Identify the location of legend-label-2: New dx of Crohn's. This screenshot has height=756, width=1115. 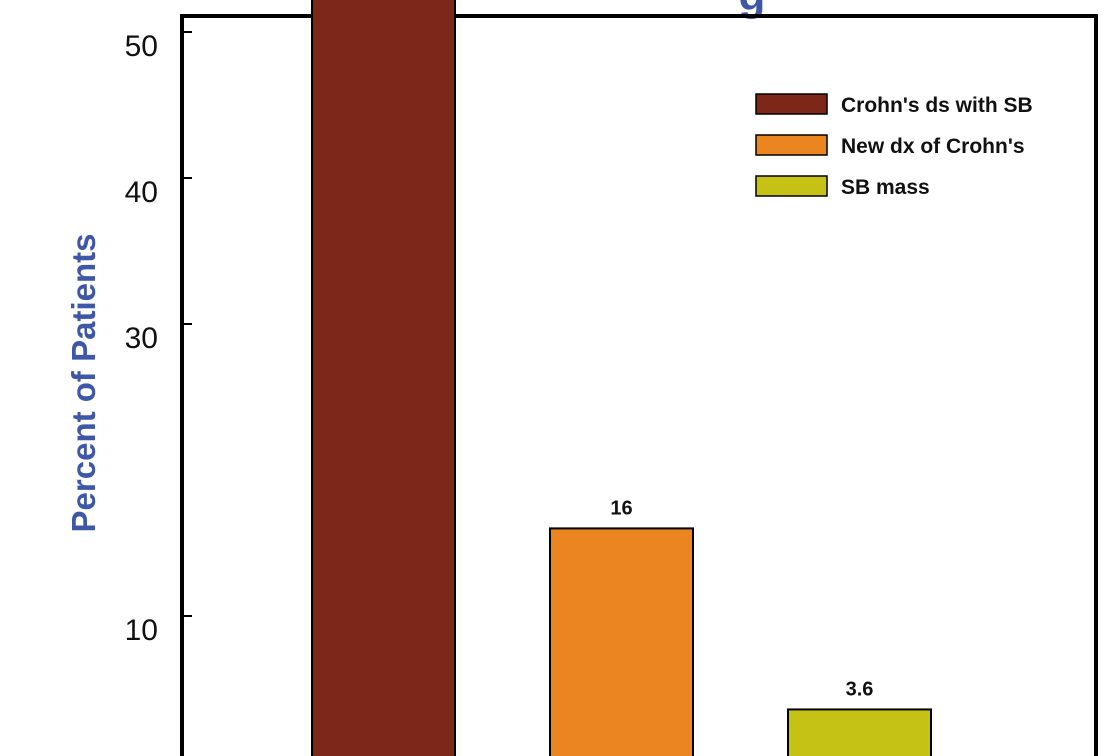
(933, 146).